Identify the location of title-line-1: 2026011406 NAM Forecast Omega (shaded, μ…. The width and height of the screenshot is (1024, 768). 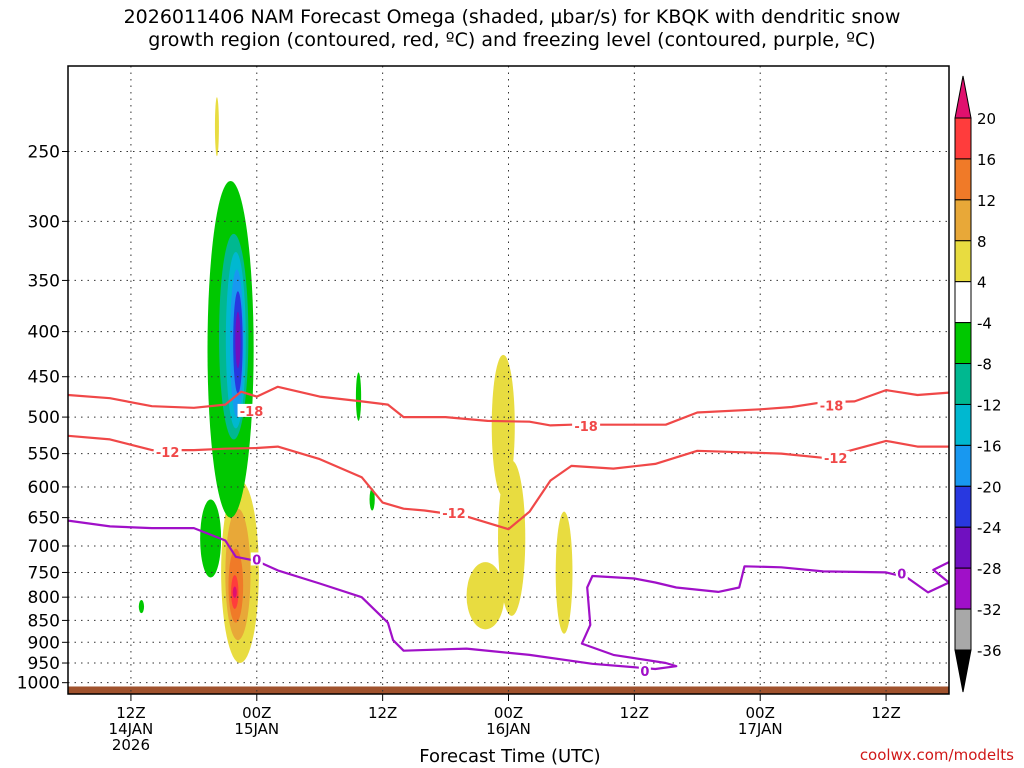
(512, 17).